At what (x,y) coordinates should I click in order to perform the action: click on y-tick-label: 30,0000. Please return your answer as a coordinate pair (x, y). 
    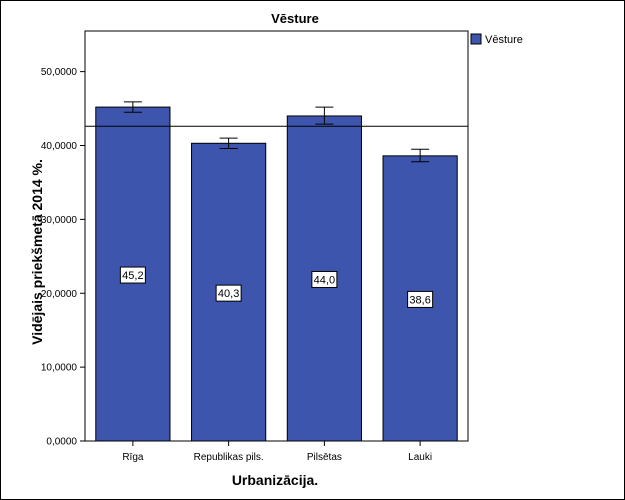
    Looking at the image, I should click on (59, 220).